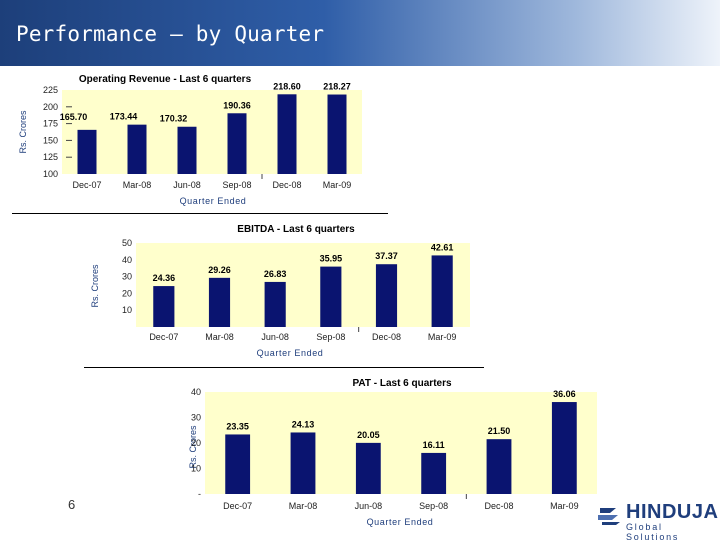  I want to click on y-tick-label: 50, so click(127, 243).